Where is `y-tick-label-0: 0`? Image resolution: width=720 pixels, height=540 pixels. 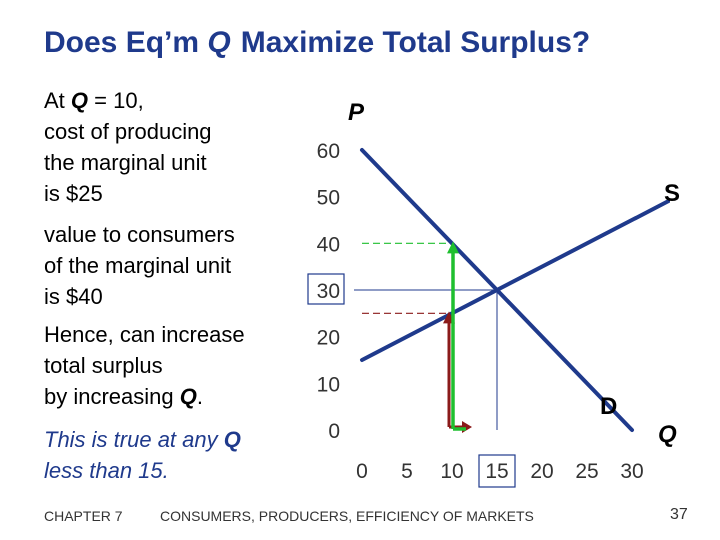 y-tick-label-0: 0 is located at coordinates (334, 431).